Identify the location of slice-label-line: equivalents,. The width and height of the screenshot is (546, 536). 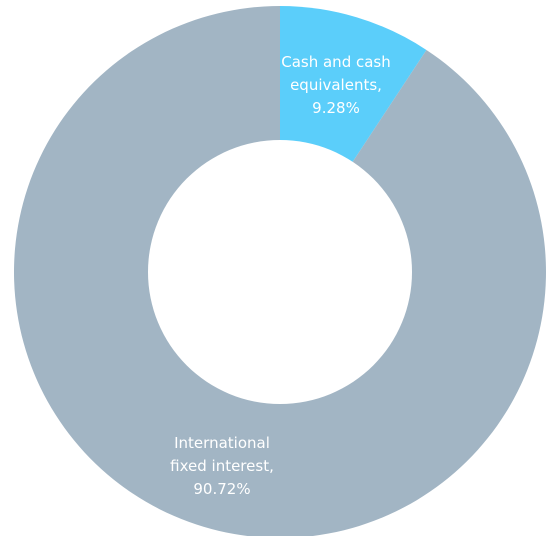
(336, 85).